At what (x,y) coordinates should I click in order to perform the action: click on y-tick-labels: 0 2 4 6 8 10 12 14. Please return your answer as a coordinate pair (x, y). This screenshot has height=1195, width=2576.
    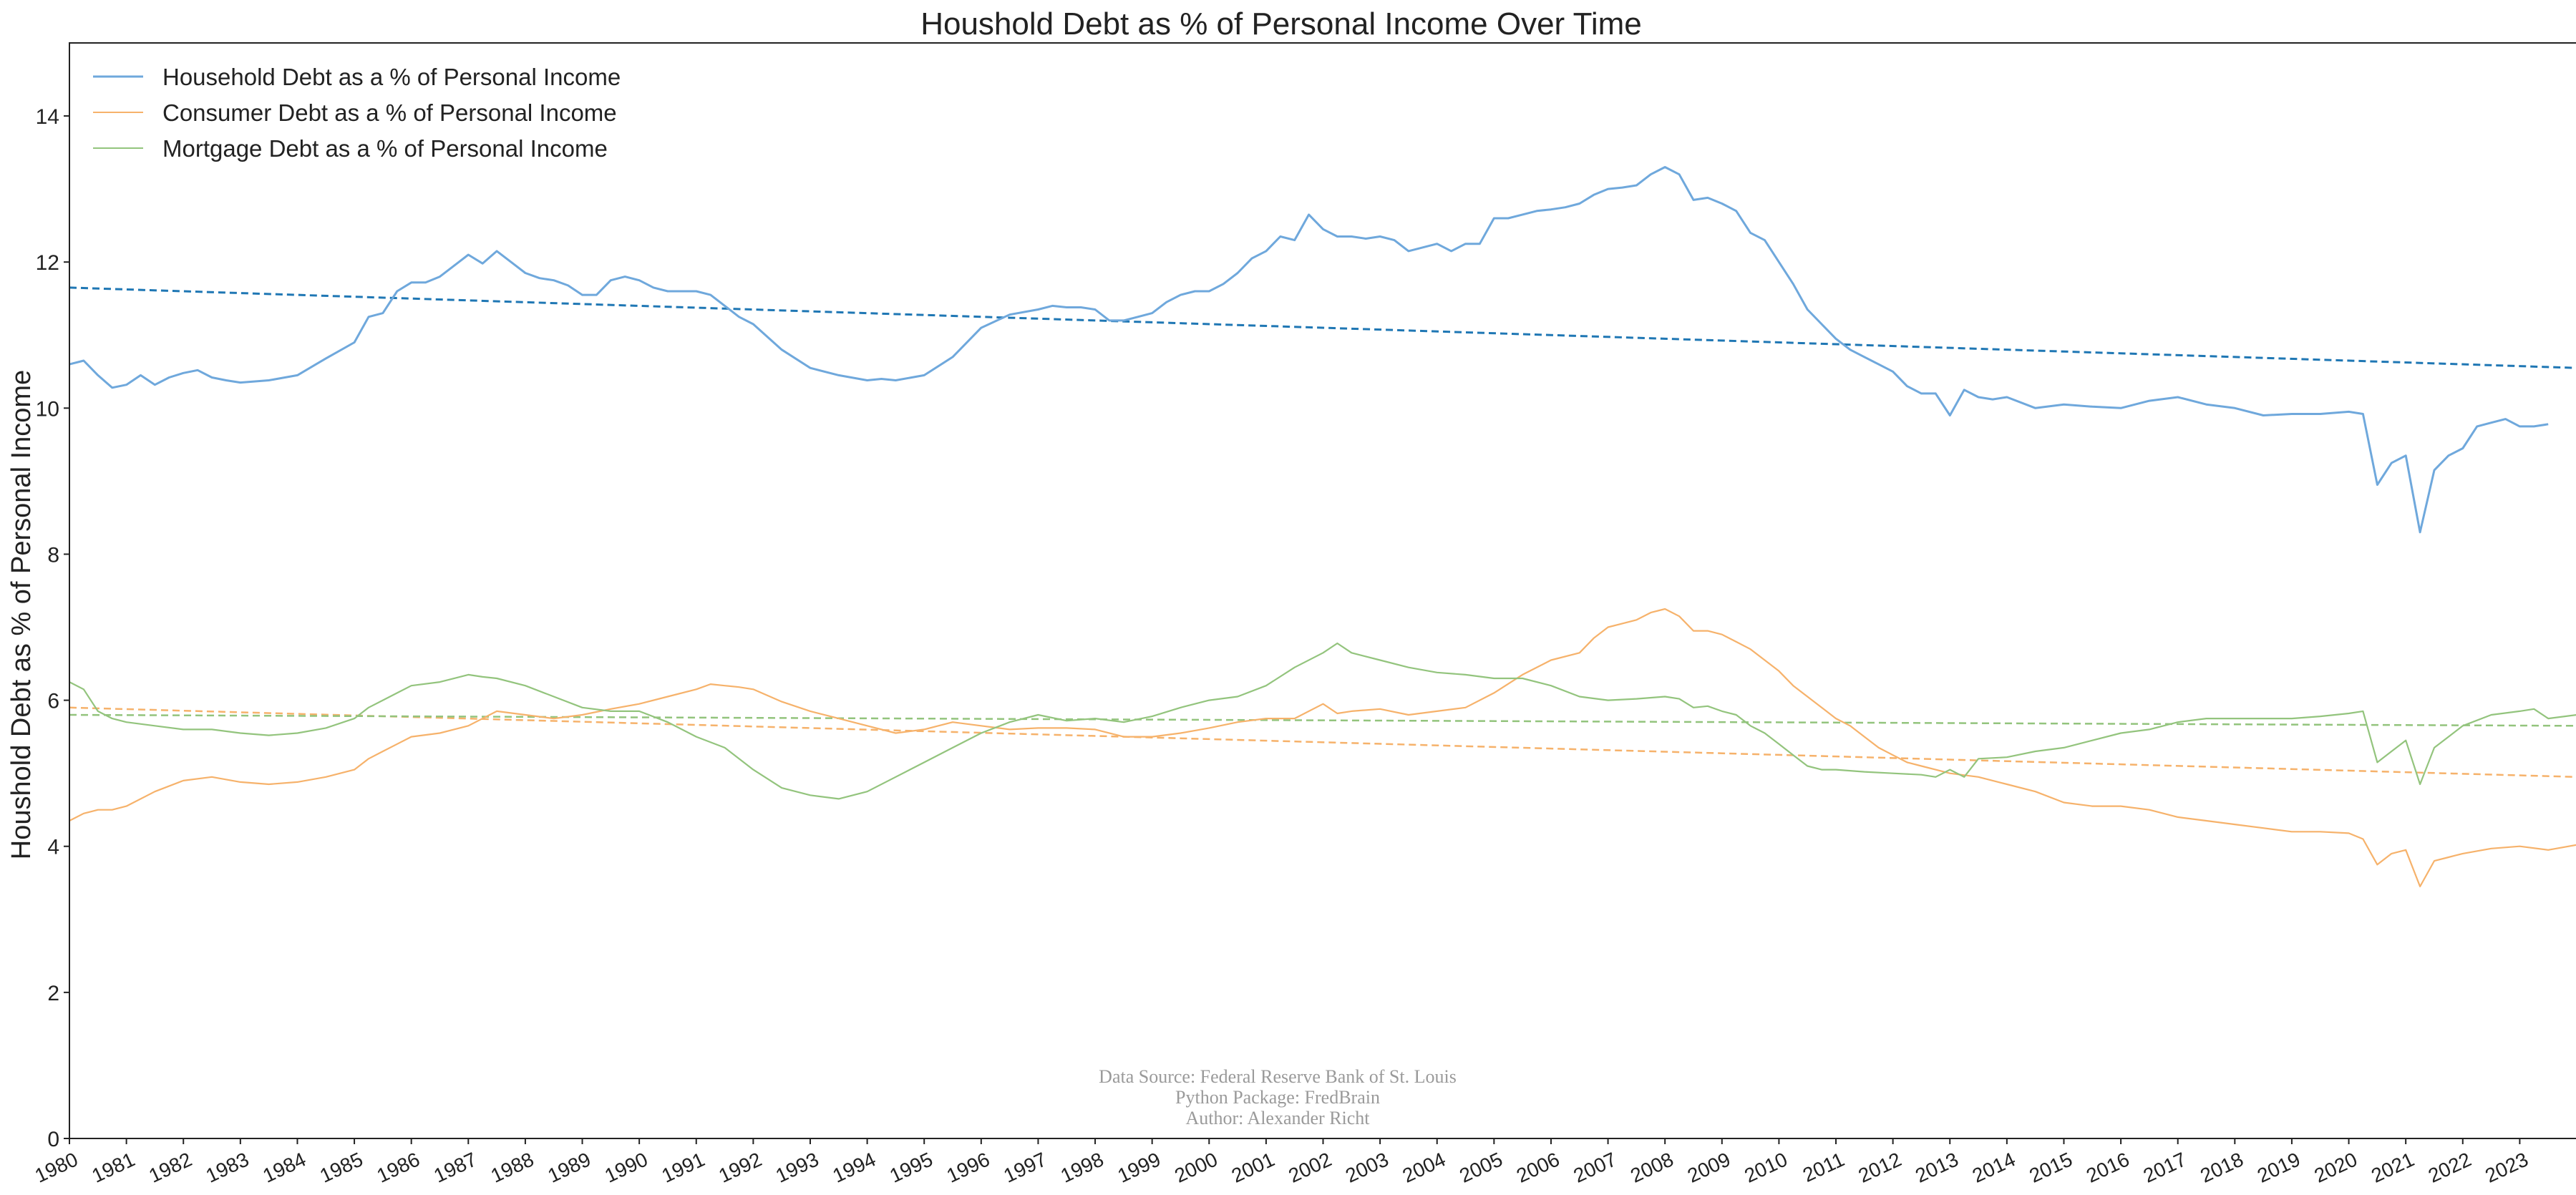
    Looking at the image, I should click on (52, 628).